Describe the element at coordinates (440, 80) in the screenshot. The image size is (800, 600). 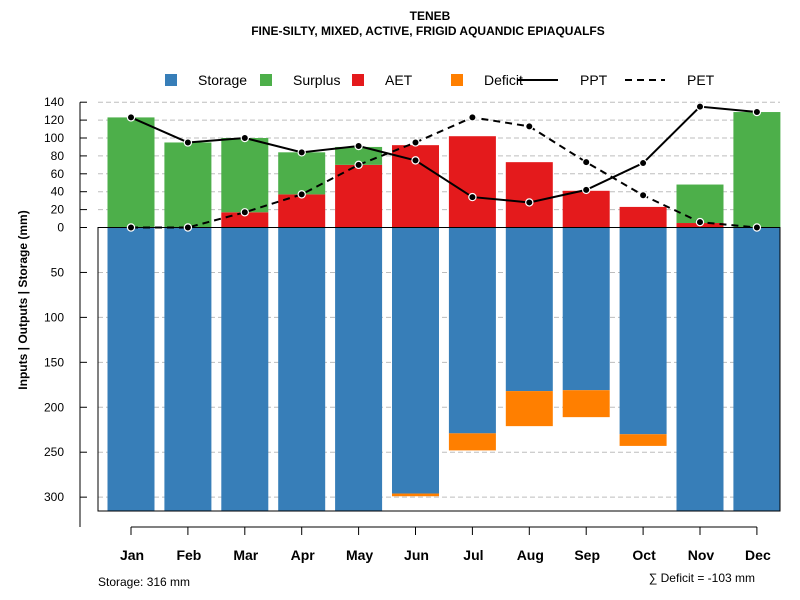
I see `legend: Storage Surplus AET Deficit PPT PET` at that location.